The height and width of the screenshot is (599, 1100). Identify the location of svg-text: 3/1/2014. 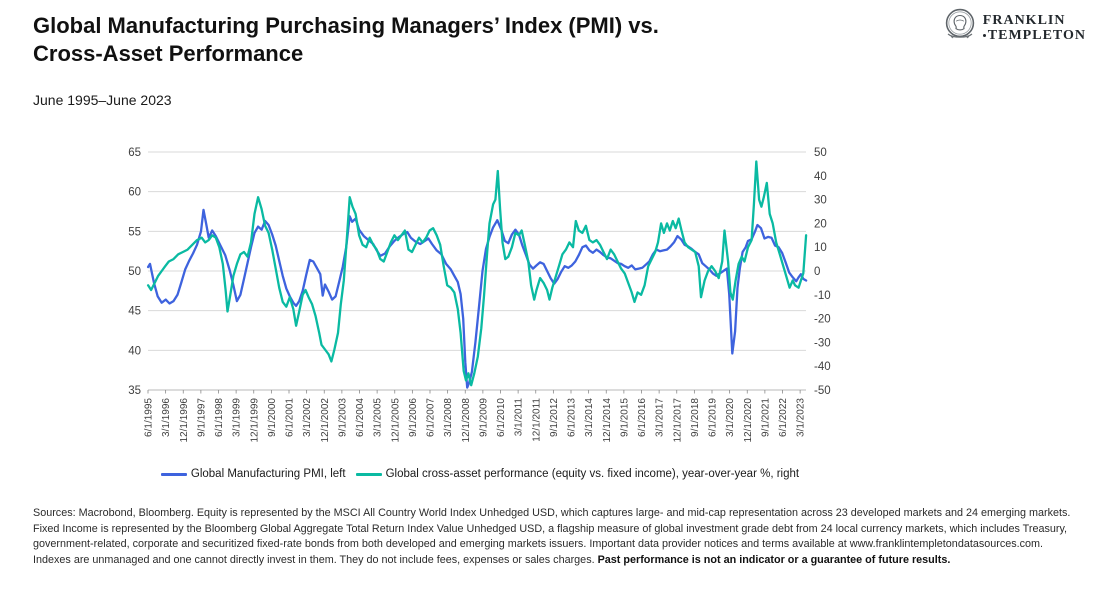
(589, 417).